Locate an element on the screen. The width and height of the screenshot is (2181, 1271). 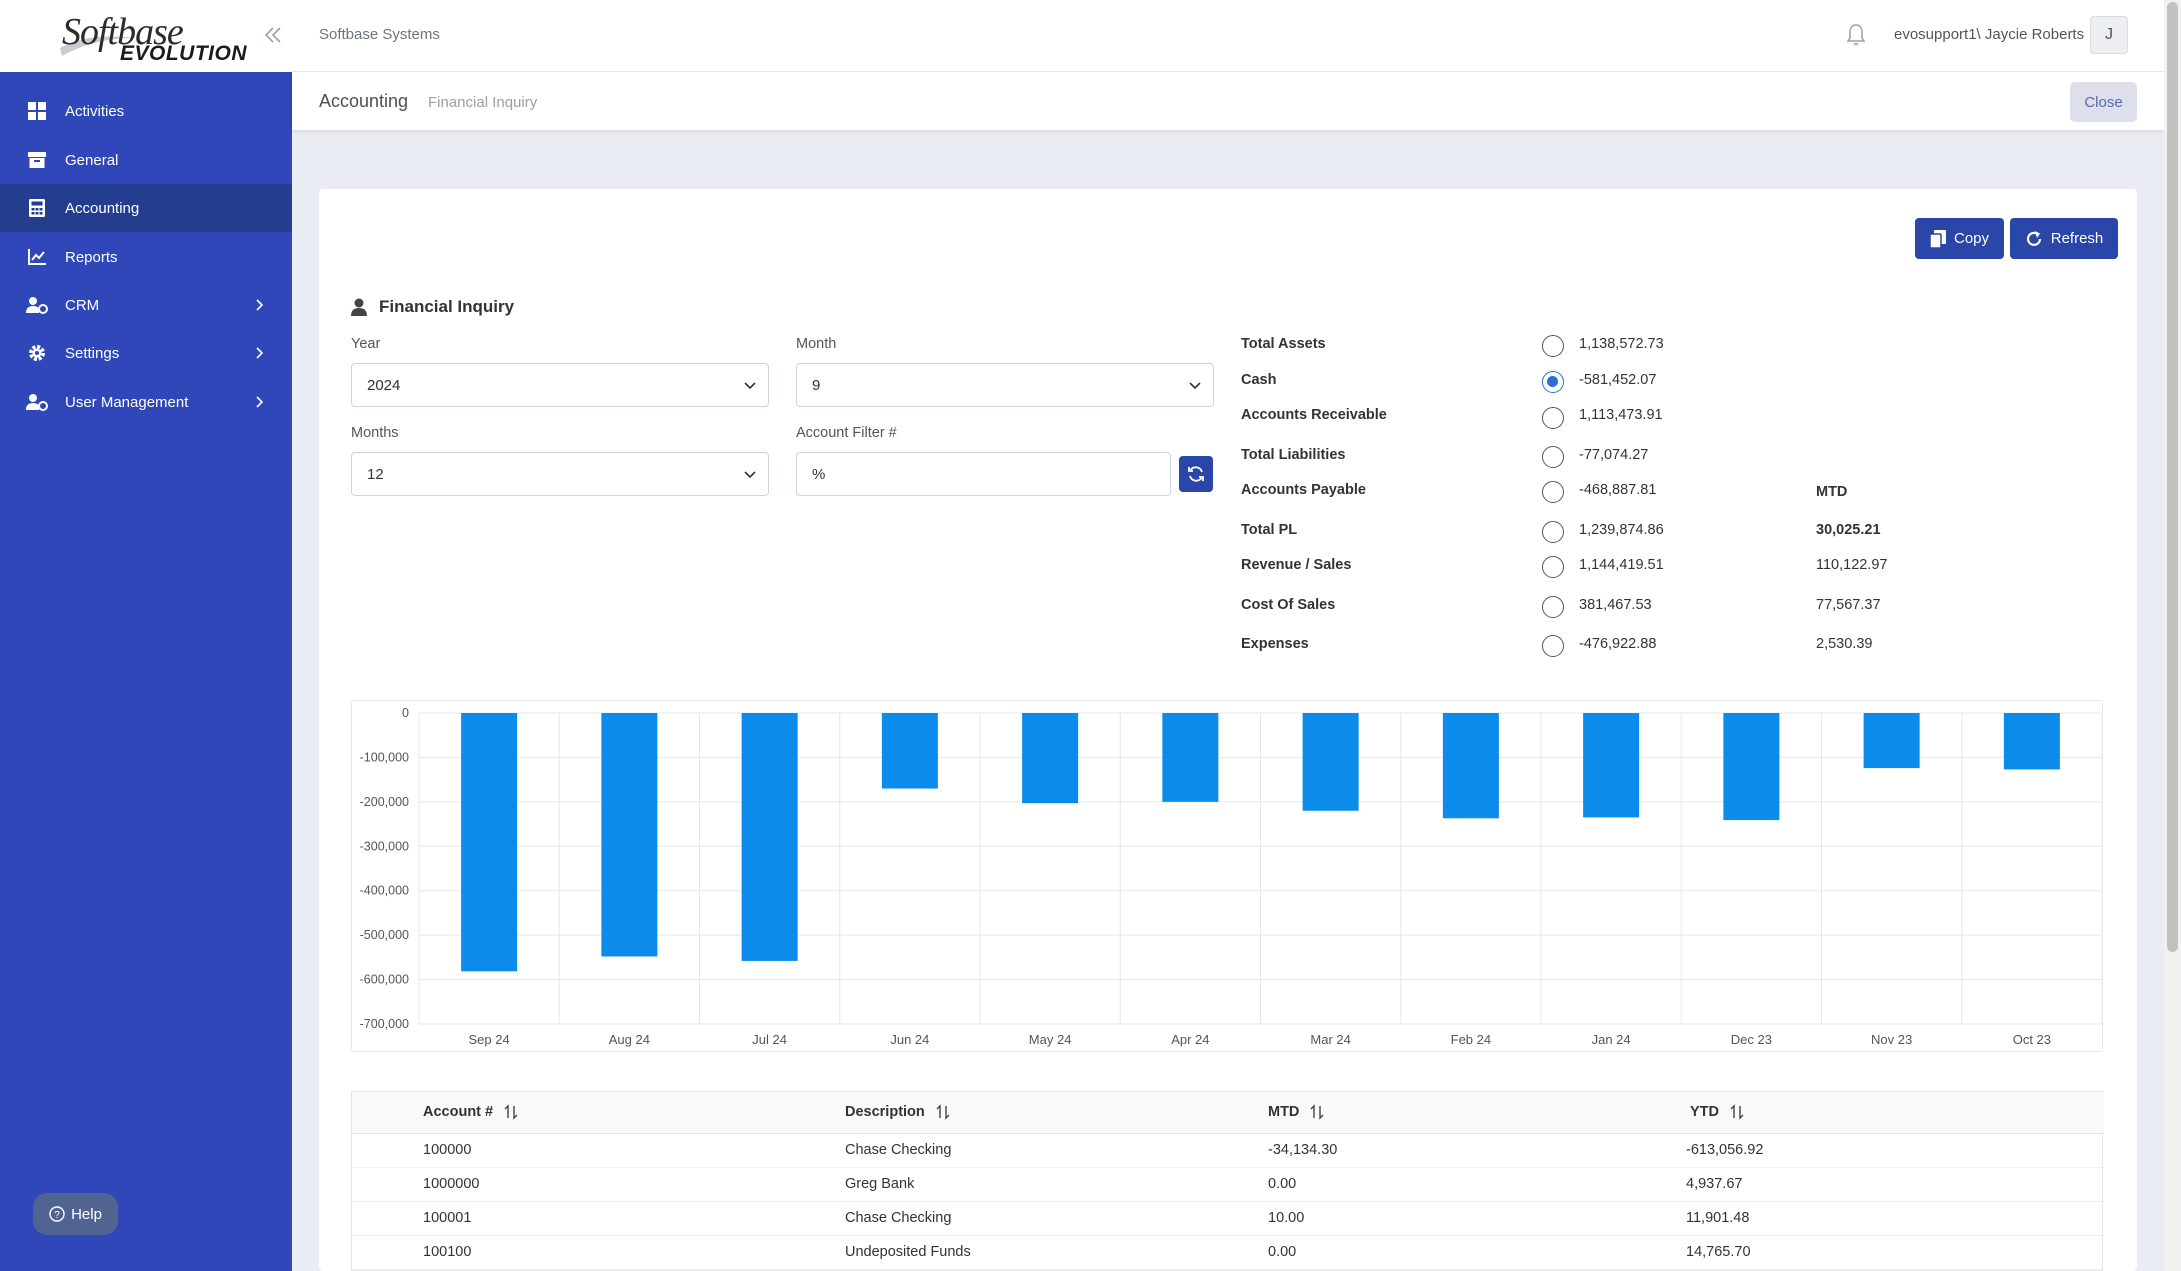
column-header-label: MTD is located at coordinates (1284, 1112).